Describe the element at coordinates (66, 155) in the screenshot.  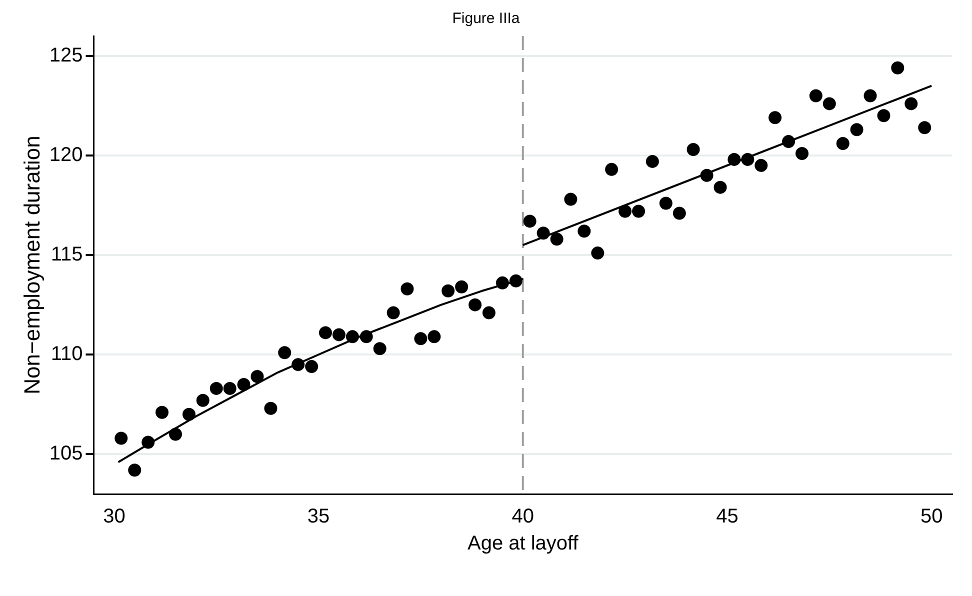
I see `y-tick-label: 120` at that location.